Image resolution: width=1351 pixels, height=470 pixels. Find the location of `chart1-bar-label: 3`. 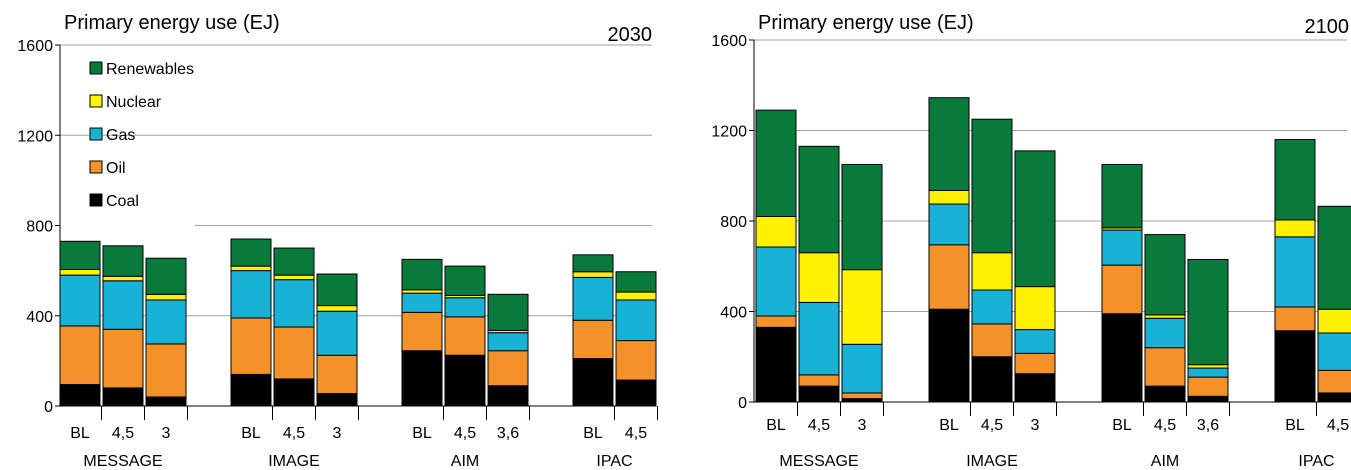

chart1-bar-label: 3 is located at coordinates (337, 433).